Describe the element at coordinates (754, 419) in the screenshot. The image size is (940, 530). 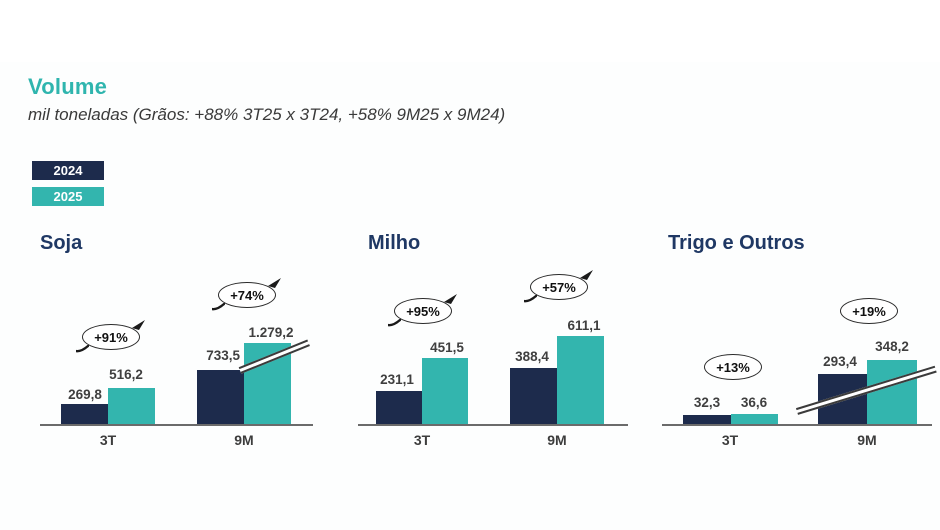
I see `bar-trigo-e-outros-3t-2025` at that location.